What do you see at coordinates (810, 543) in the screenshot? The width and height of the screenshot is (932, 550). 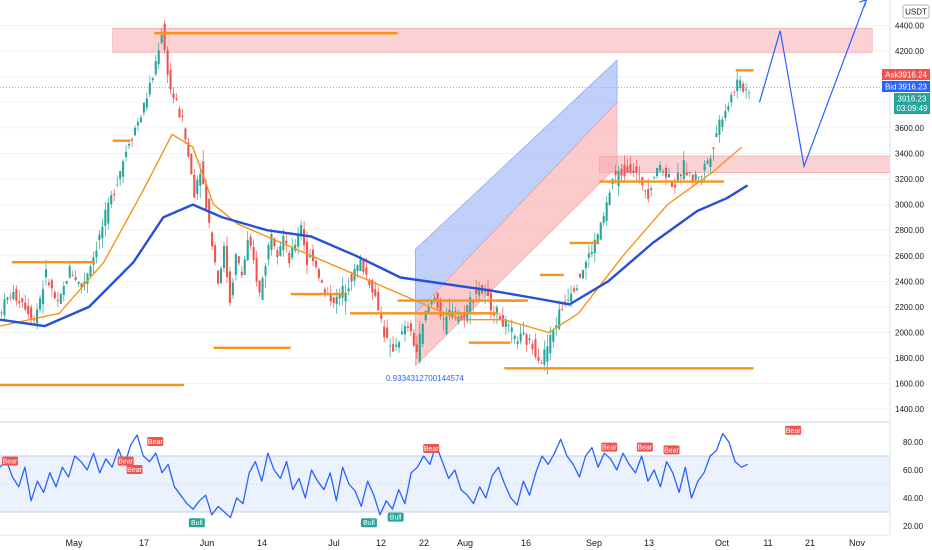 I see `time-tick-label: 21` at bounding box center [810, 543].